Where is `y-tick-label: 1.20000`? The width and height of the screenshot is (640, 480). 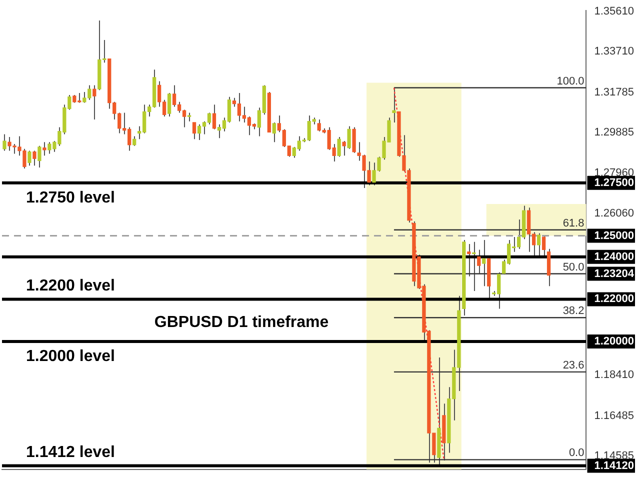
y-tick-label: 1.20000 is located at coordinates (614, 342).